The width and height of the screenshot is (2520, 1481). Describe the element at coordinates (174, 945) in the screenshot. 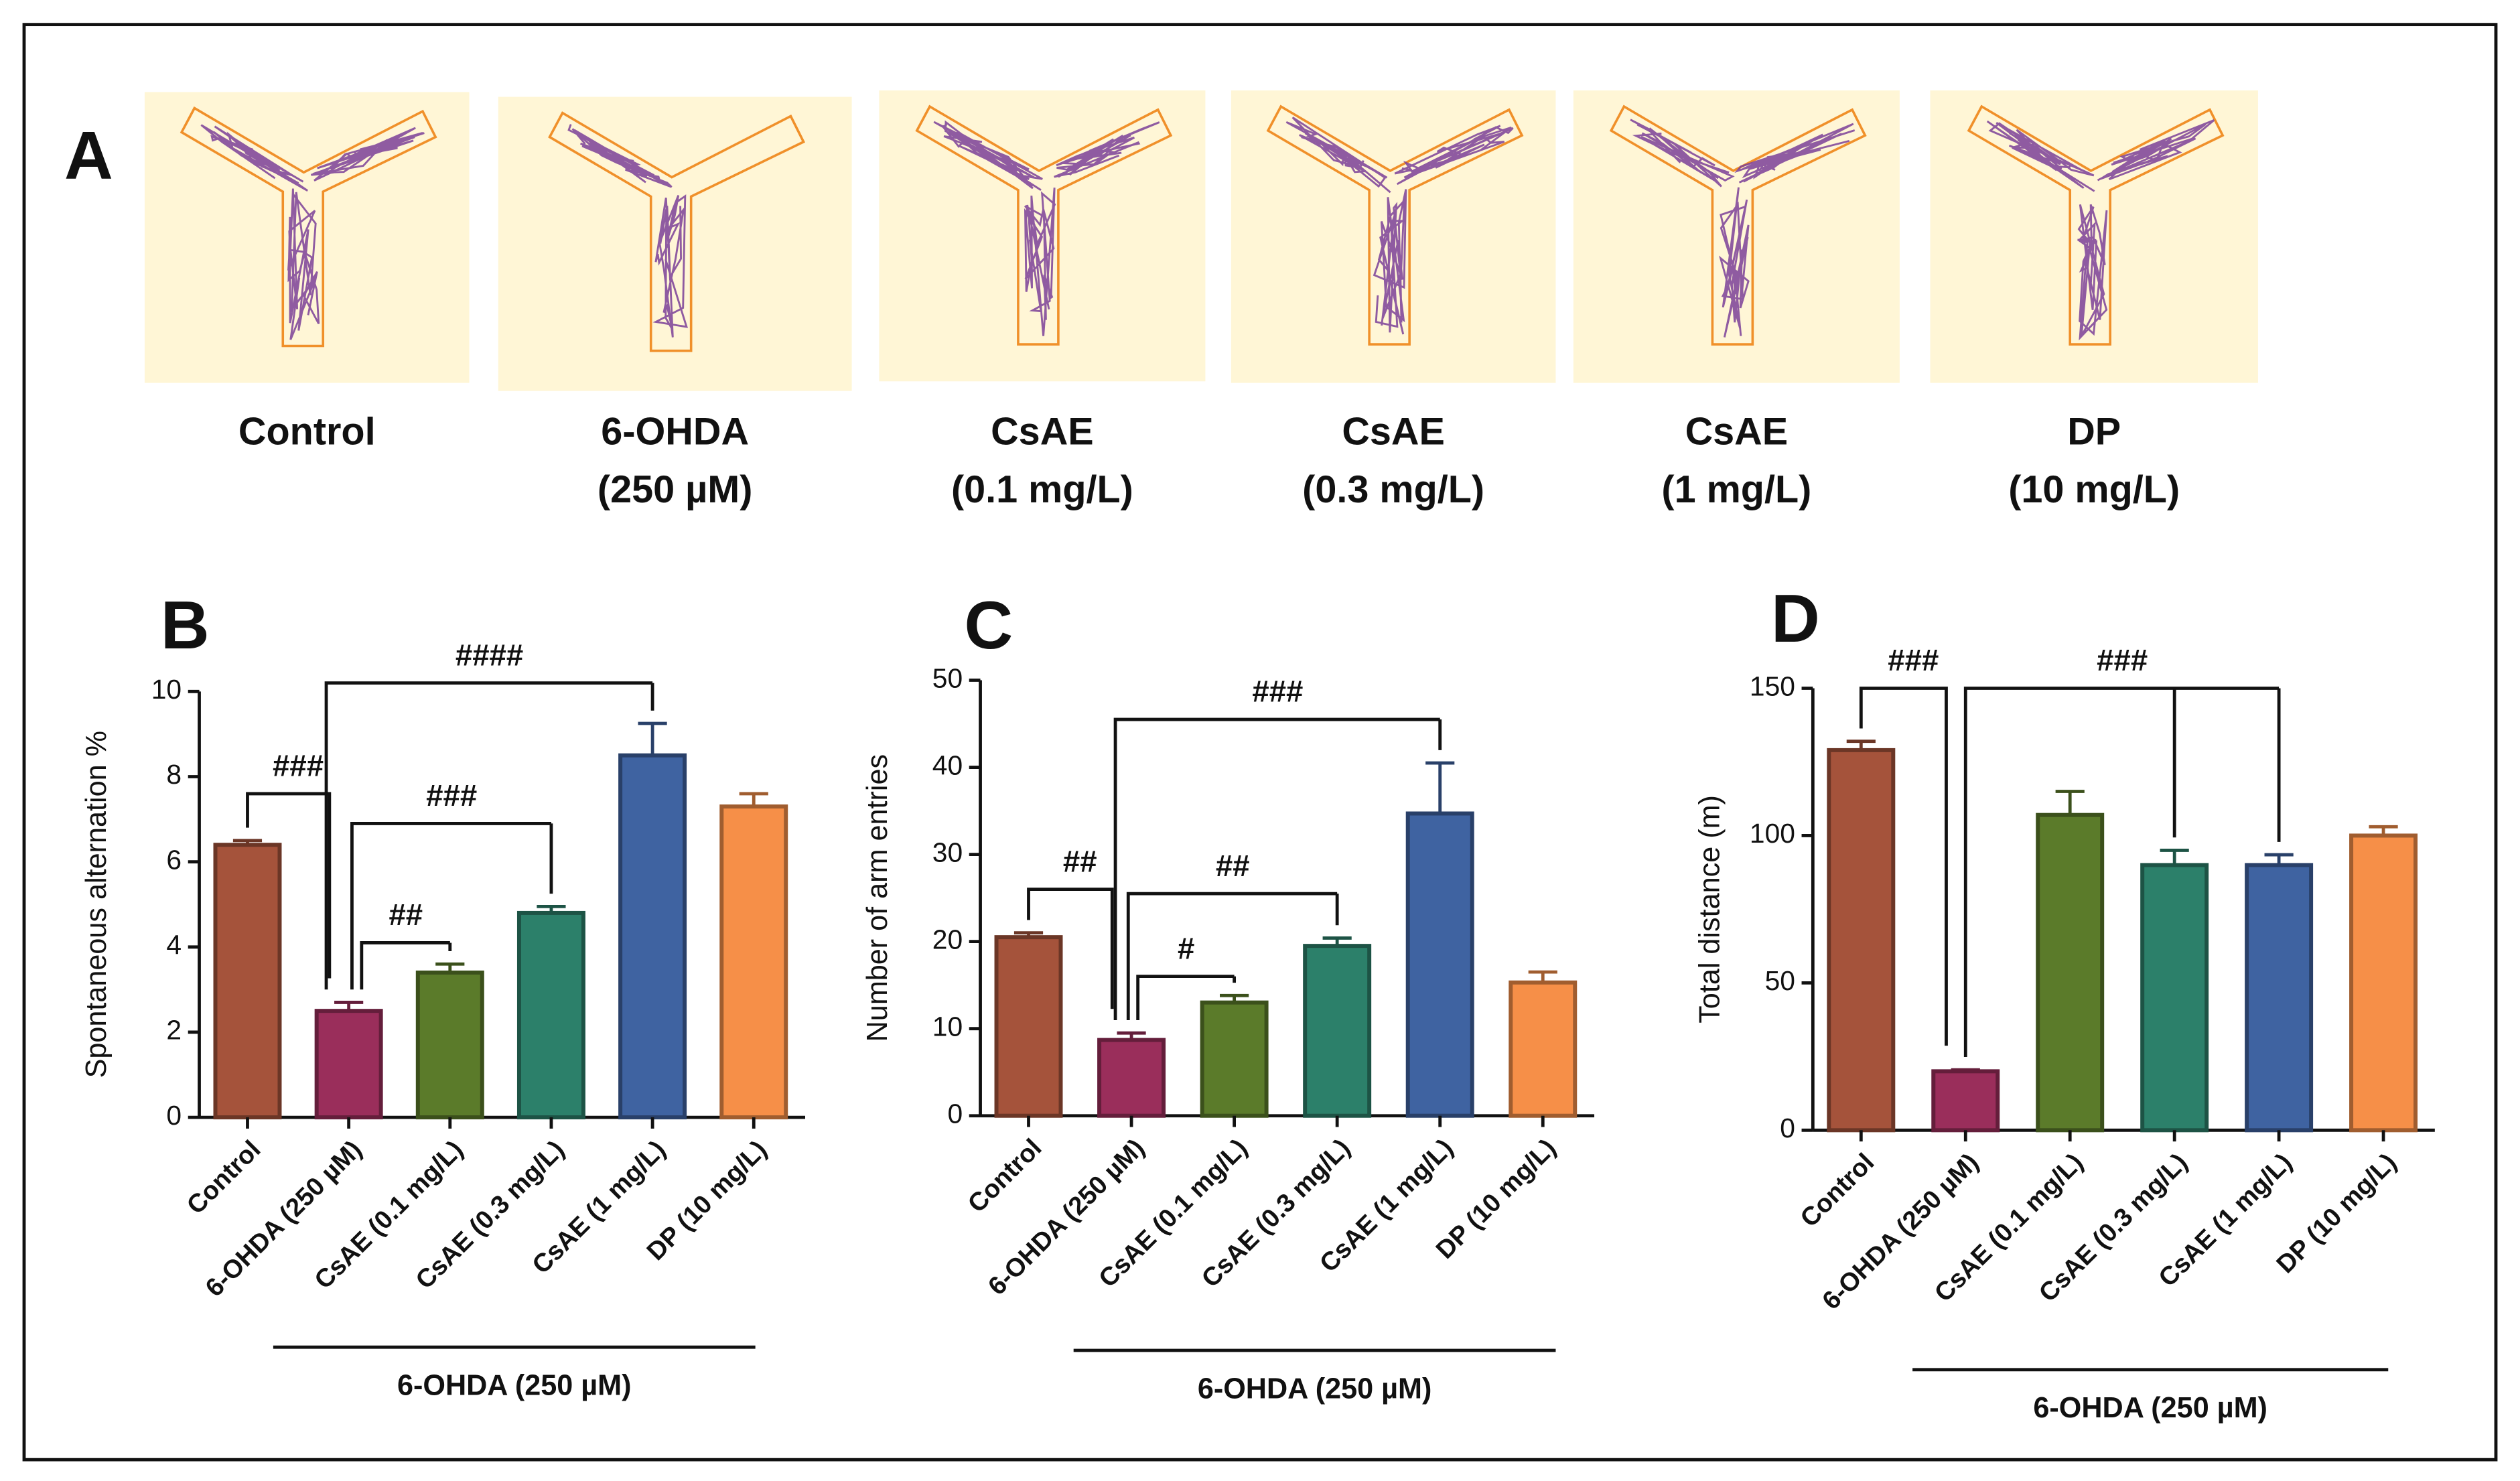

I see `y-tick-label: 4` at that location.